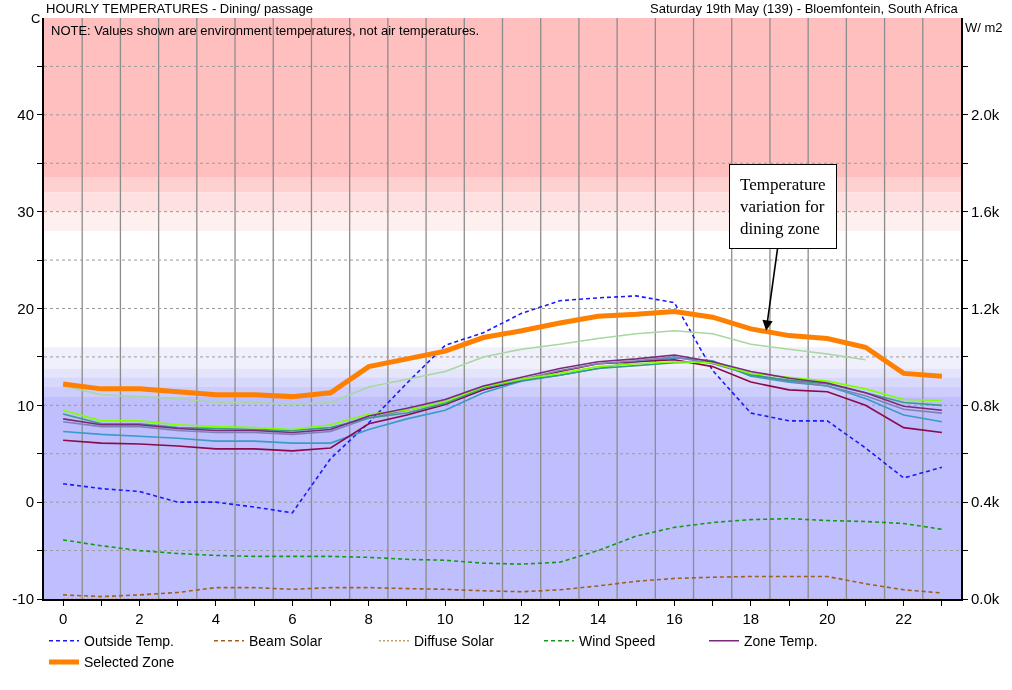  Describe the element at coordinates (454, 641) in the screenshot. I see `legend-label: Diffuse Solar` at that location.